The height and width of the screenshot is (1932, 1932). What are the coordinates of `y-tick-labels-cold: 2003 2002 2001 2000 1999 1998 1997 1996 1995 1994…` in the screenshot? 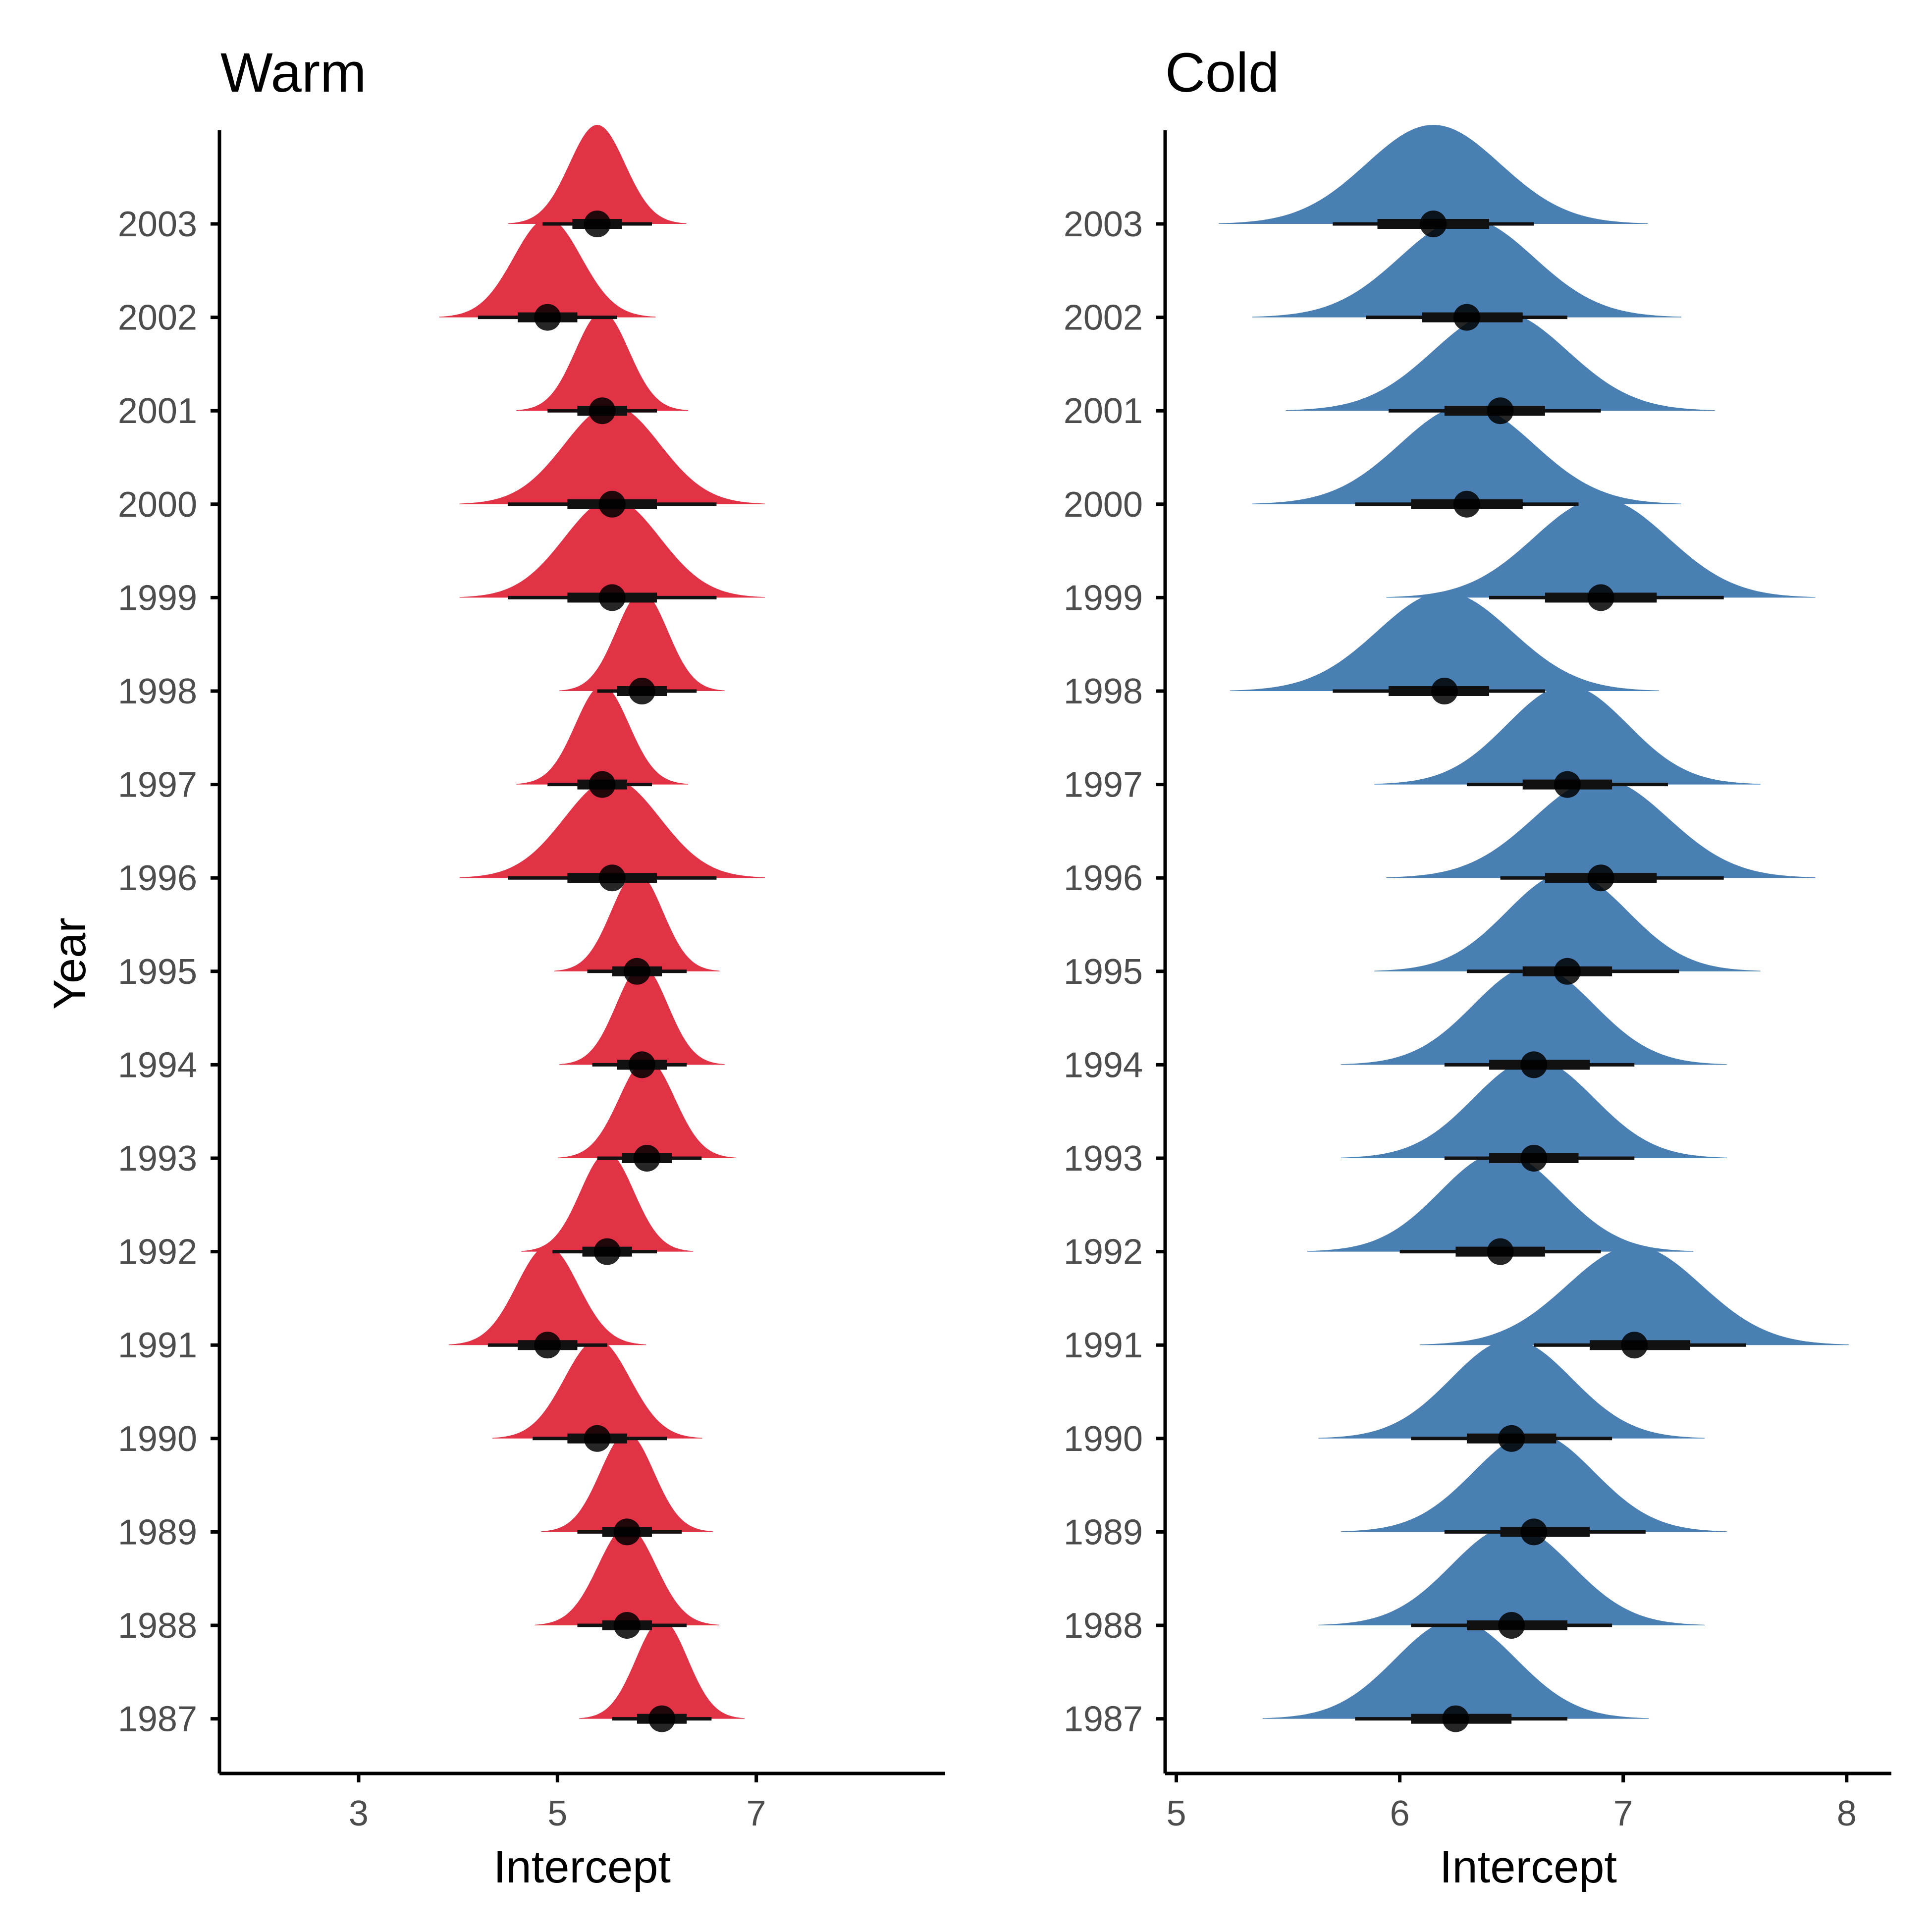 It's located at (1103, 972).